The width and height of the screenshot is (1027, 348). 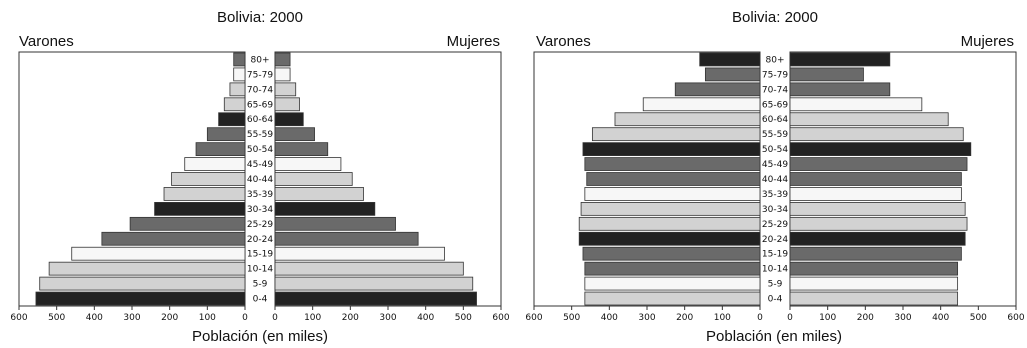 What do you see at coordinates (46, 41) in the screenshot?
I see `varones-label: Varones` at bounding box center [46, 41].